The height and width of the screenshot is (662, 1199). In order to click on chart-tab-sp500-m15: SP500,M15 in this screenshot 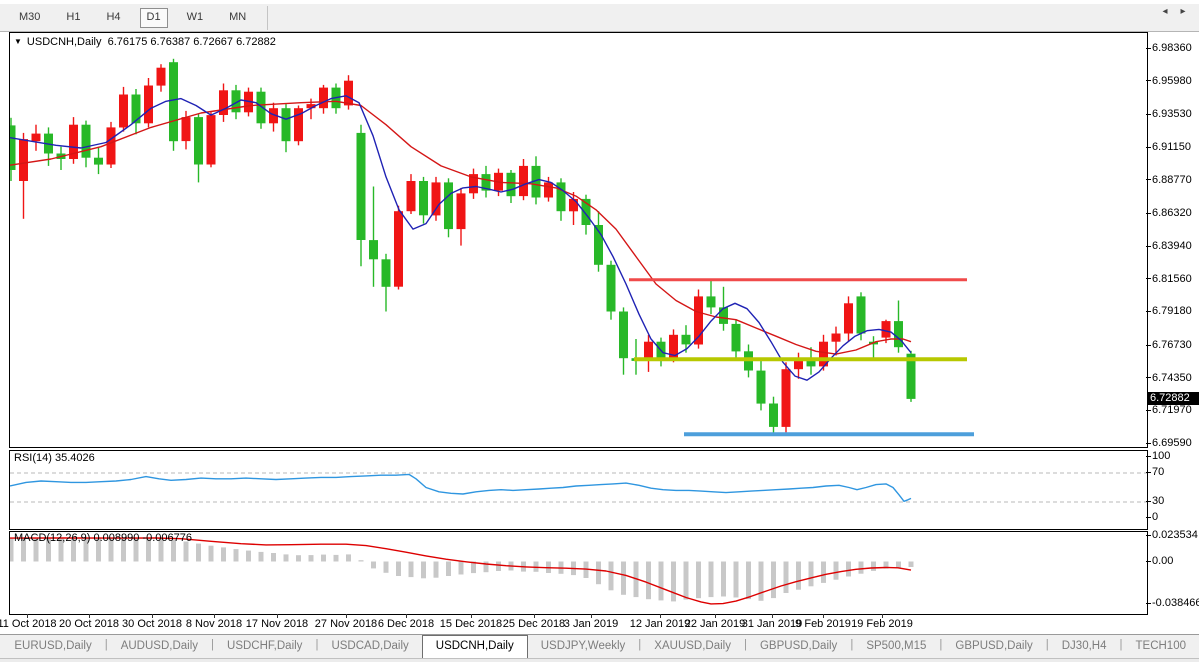, I will do `click(896, 646)`.